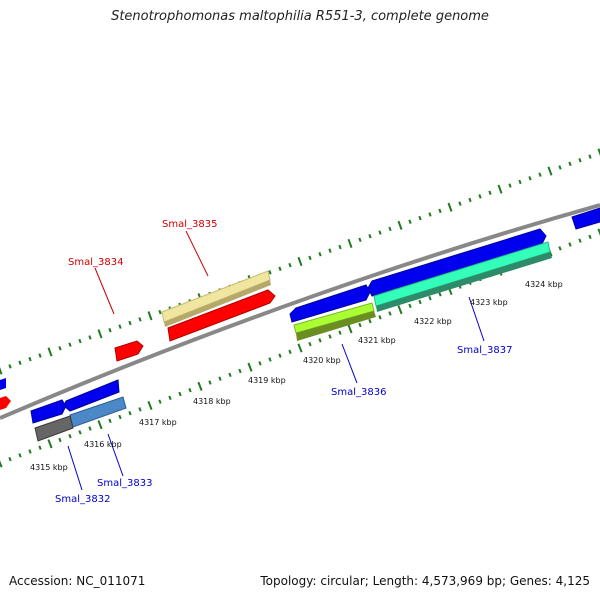 Image resolution: width=600 pixels, height=600 pixels. What do you see at coordinates (358, 392) in the screenshot?
I see `label-smal-3836: Smal_3836` at bounding box center [358, 392].